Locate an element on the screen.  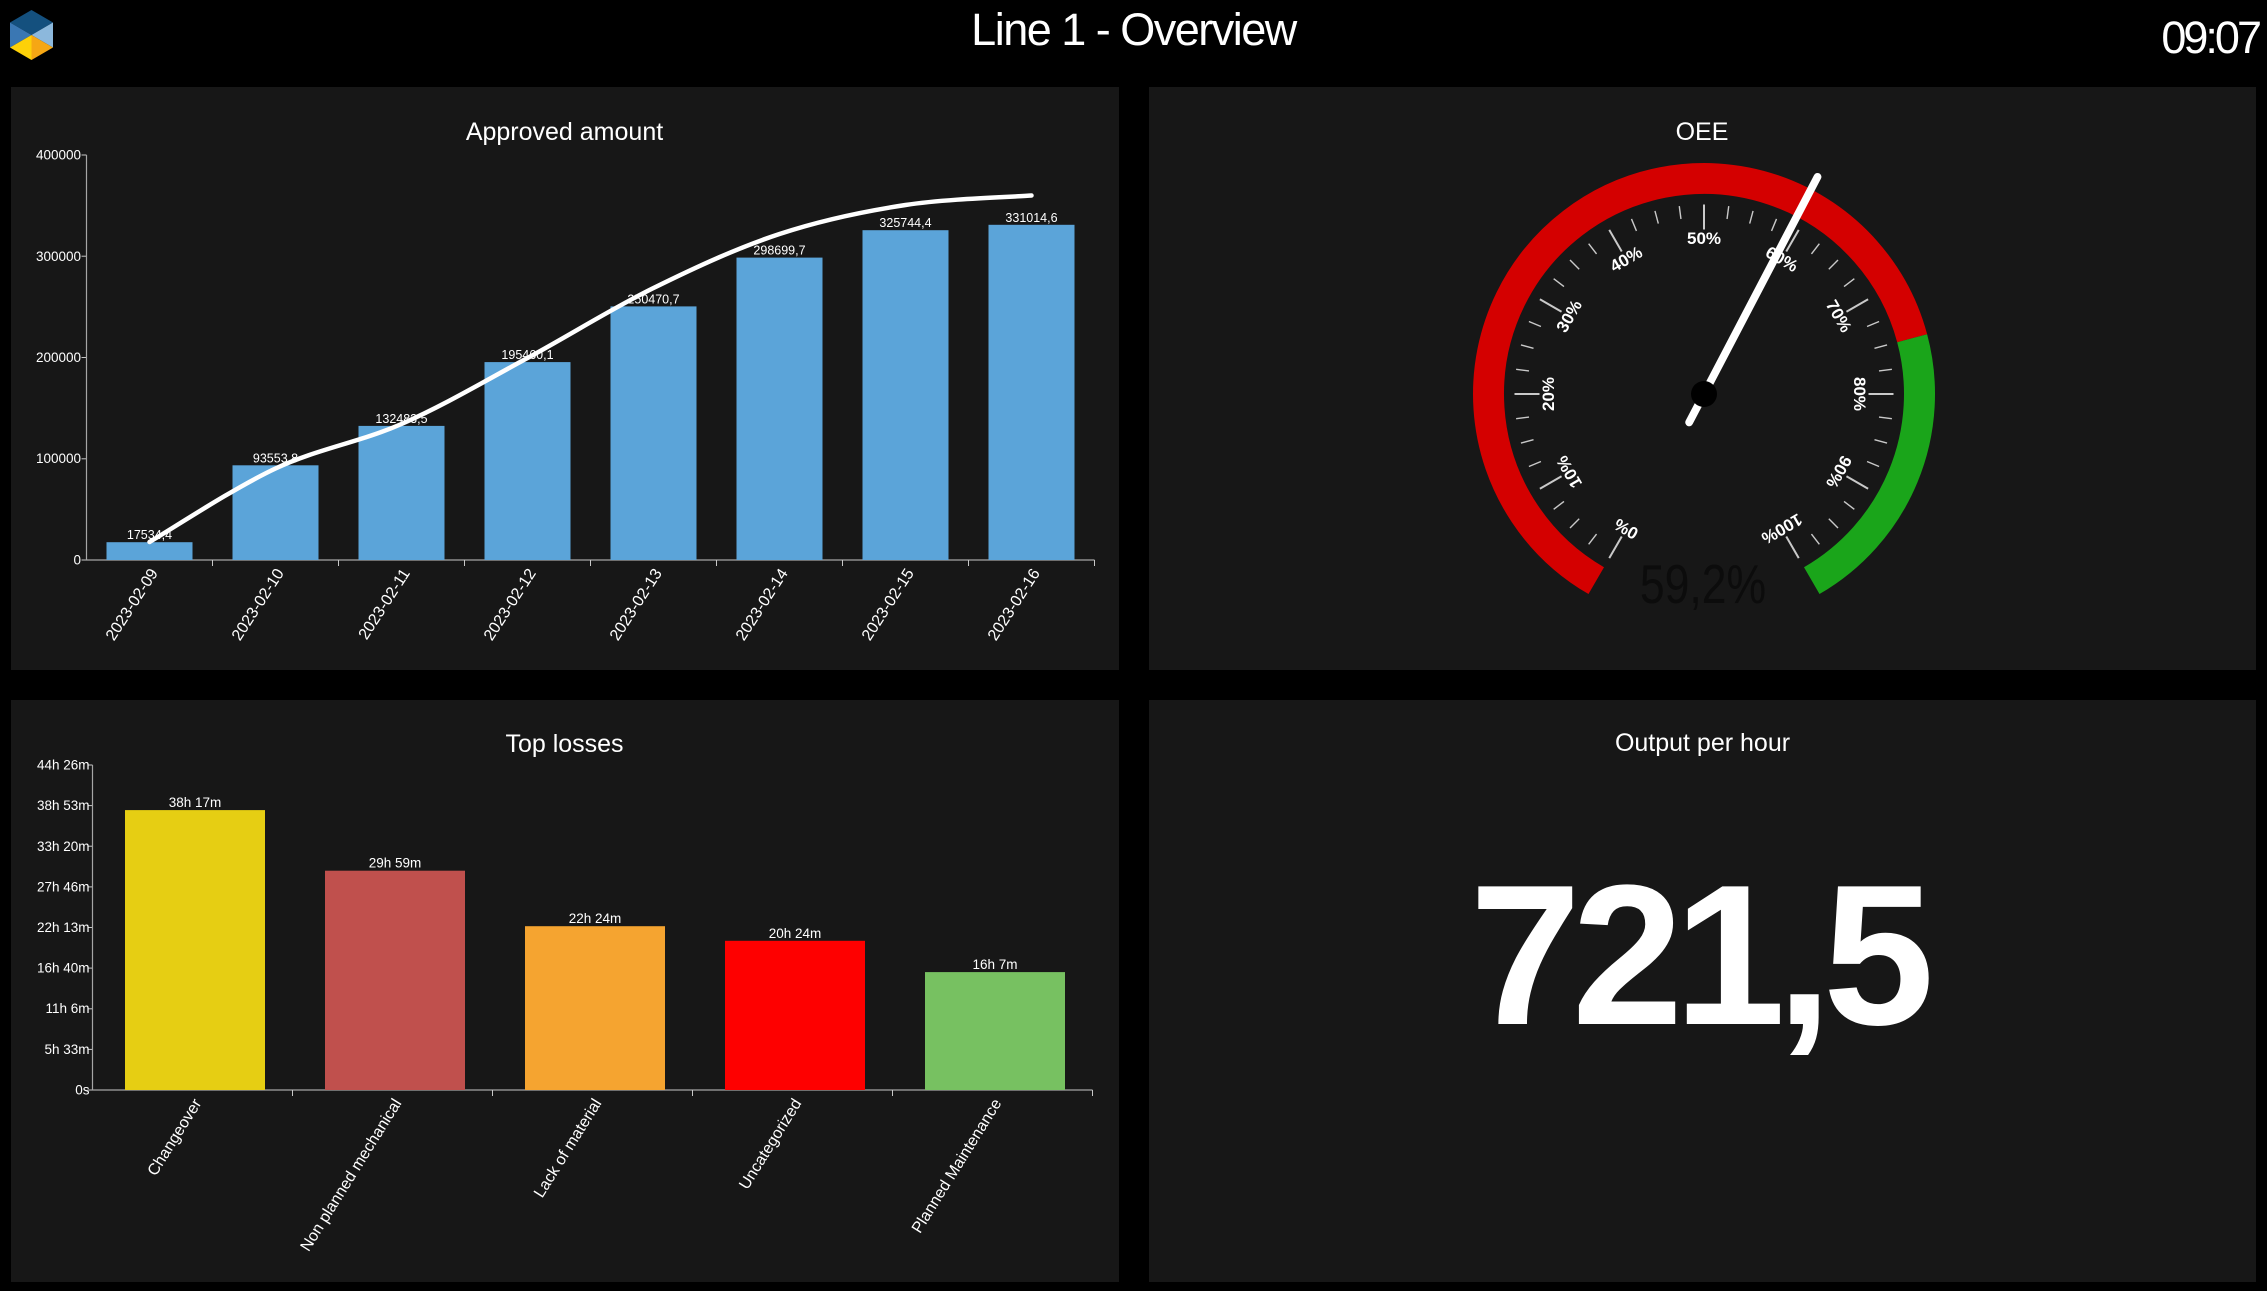
svg-text: 298699,7 is located at coordinates (779, 251).